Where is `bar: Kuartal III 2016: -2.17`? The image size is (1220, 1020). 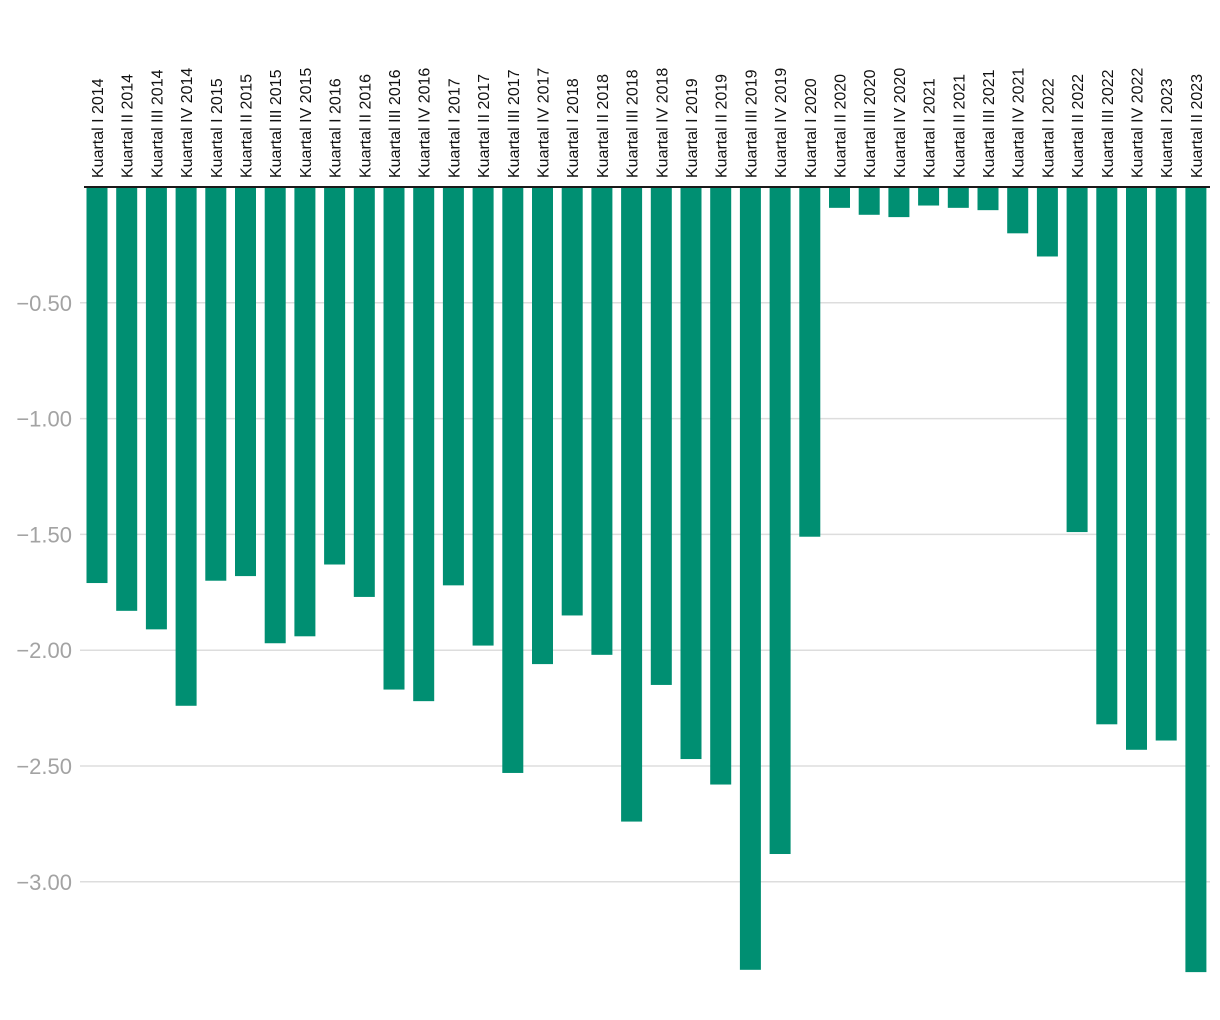
bar: Kuartal III 2016: -2.17 is located at coordinates (394, 438).